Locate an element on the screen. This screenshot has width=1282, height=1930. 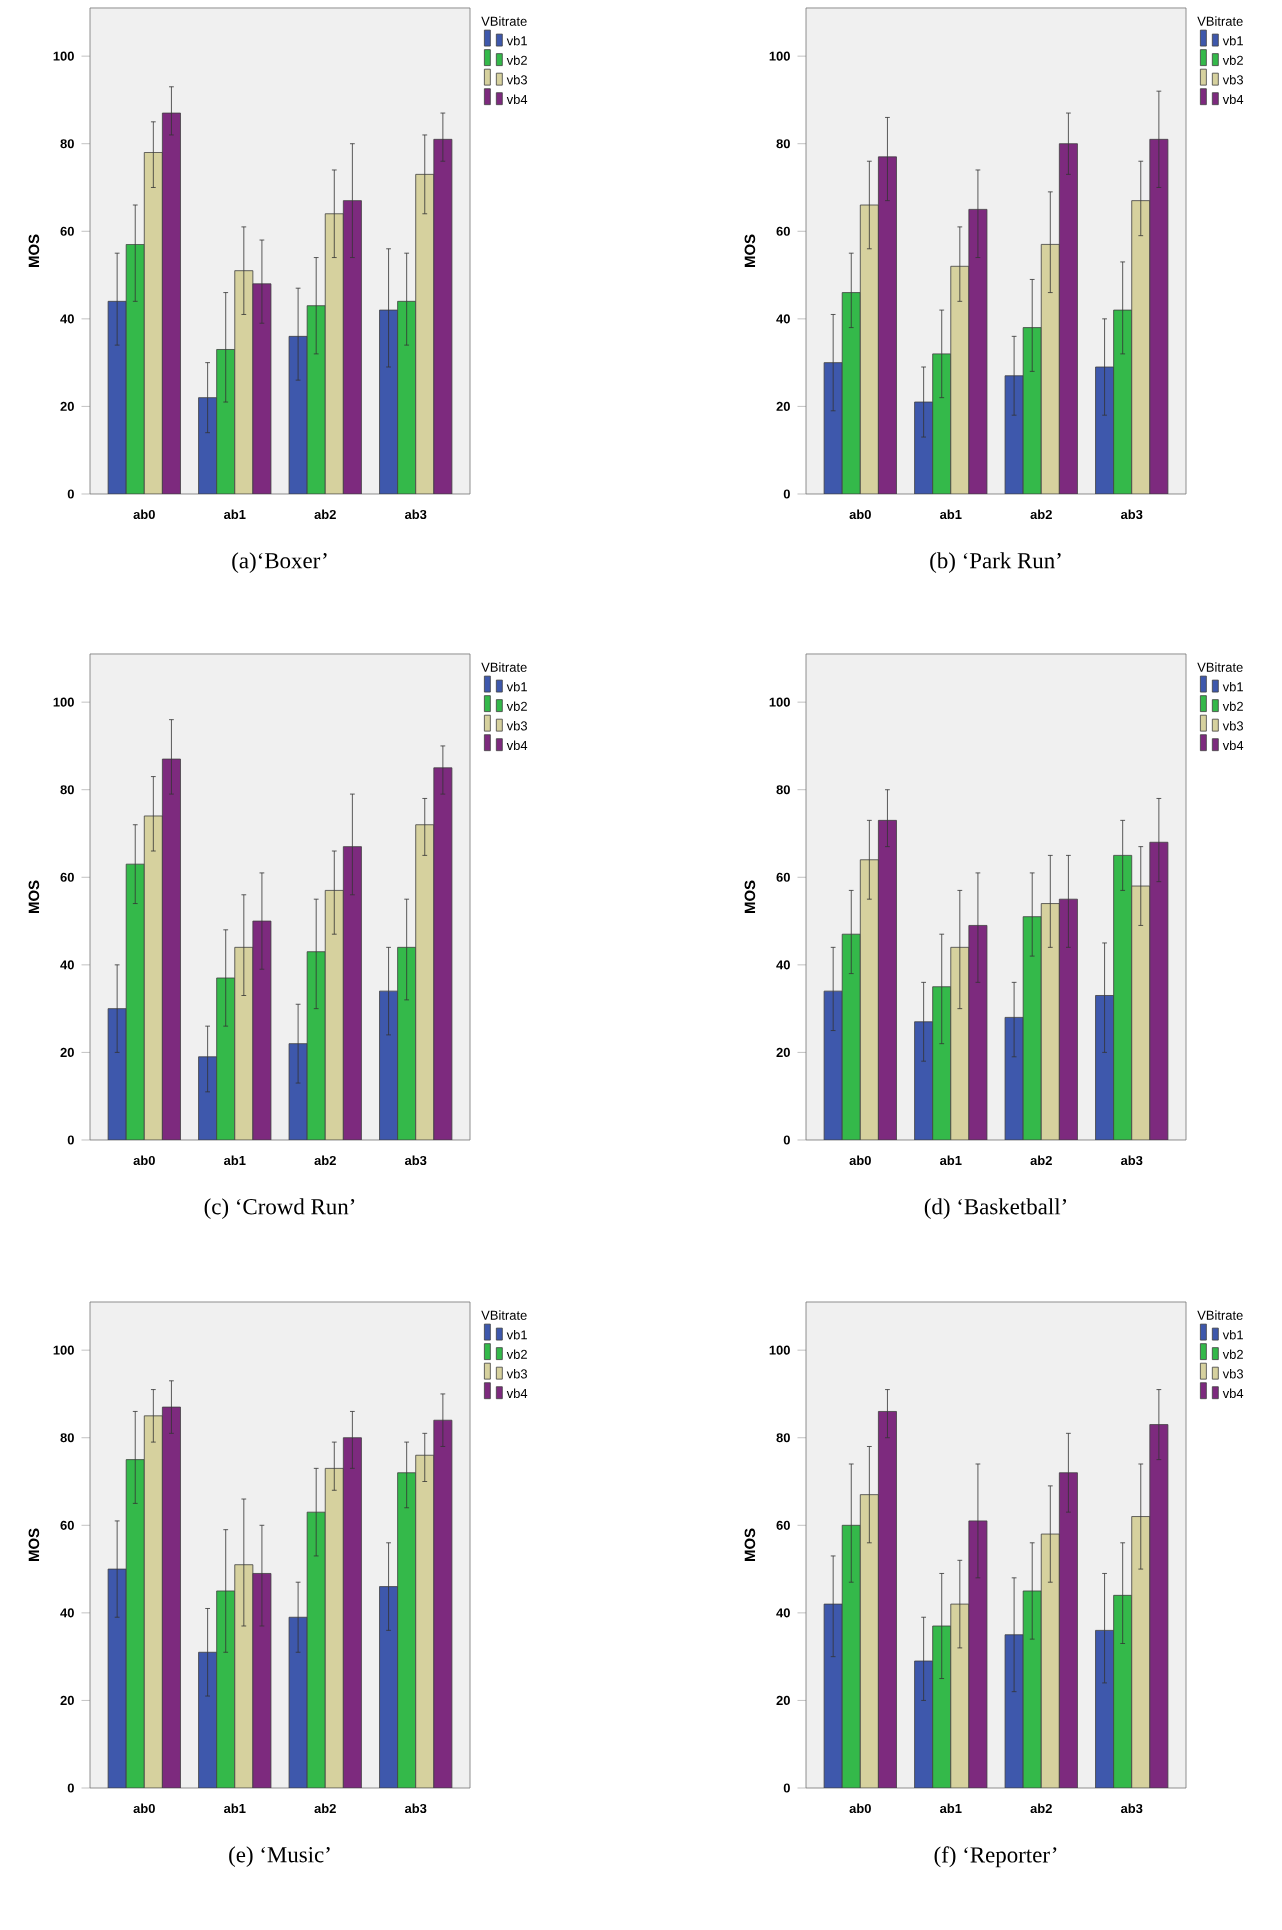
text: (c) ‘Crowd Run’ is located at coordinates (279, 1209).